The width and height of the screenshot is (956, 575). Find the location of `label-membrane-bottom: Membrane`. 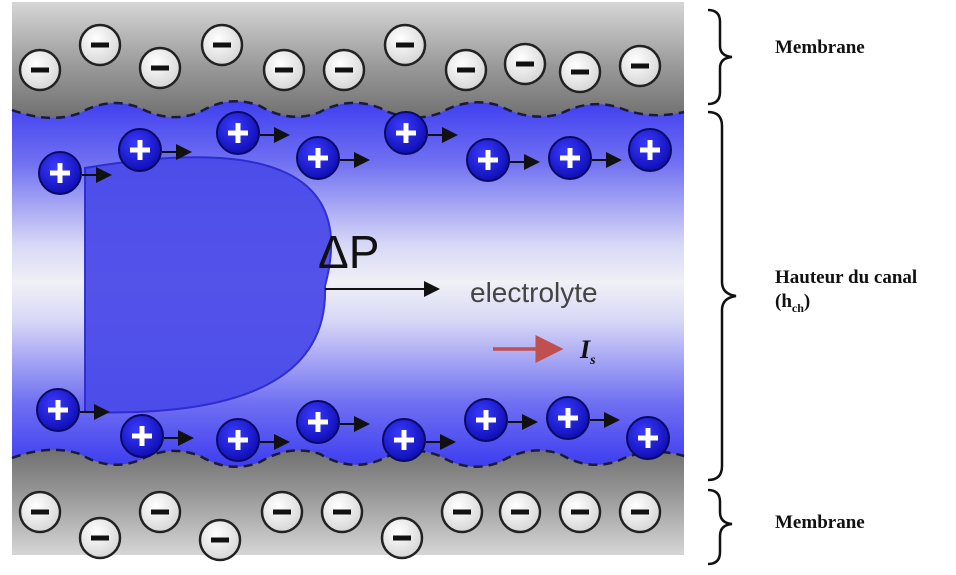

label-membrane-bottom: Membrane is located at coordinates (820, 522).